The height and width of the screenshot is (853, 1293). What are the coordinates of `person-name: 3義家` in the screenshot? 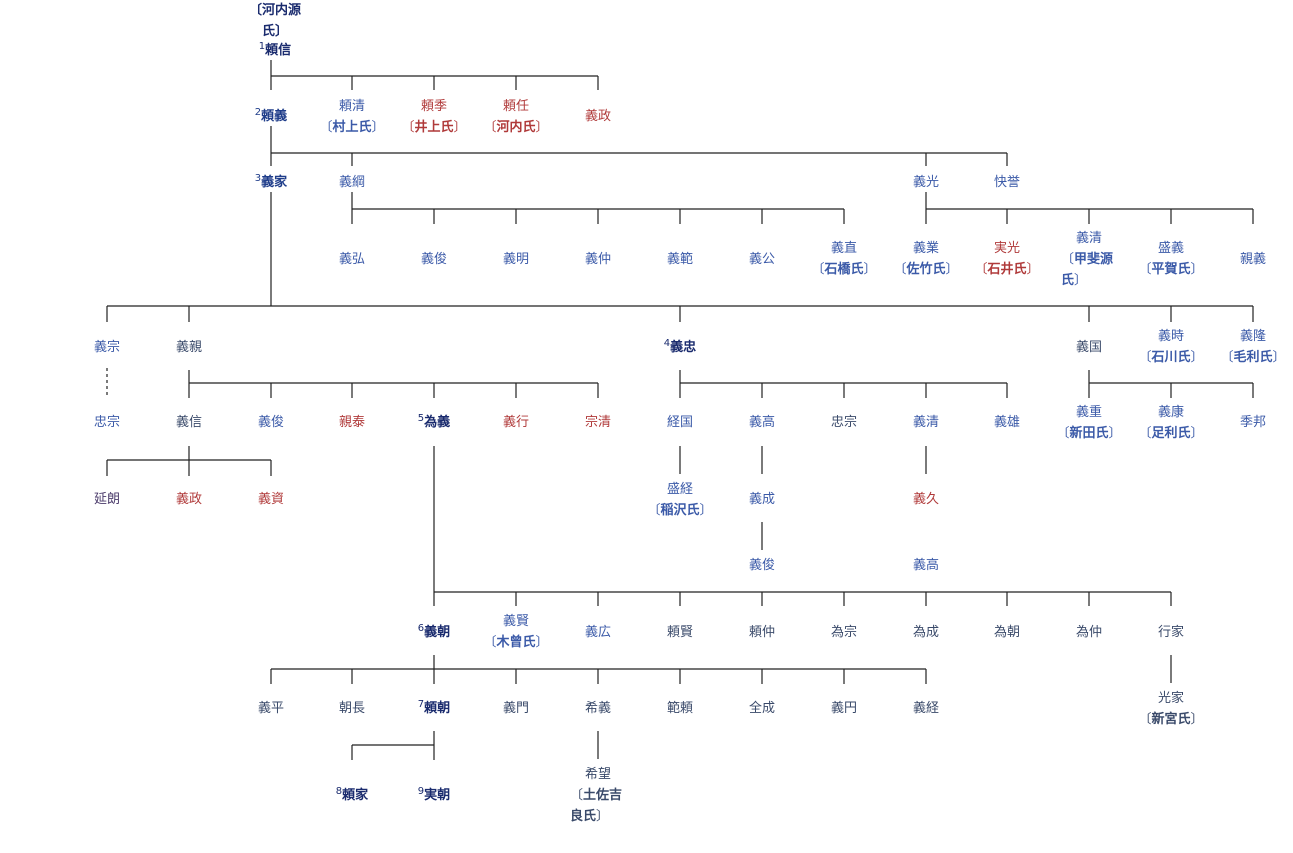 It's located at (271, 182).